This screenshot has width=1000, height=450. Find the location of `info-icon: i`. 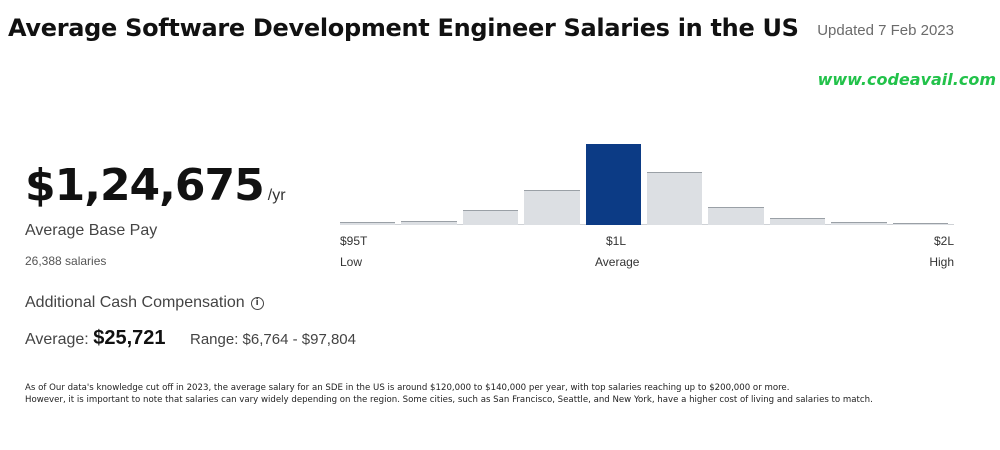

info-icon: i is located at coordinates (257, 303).